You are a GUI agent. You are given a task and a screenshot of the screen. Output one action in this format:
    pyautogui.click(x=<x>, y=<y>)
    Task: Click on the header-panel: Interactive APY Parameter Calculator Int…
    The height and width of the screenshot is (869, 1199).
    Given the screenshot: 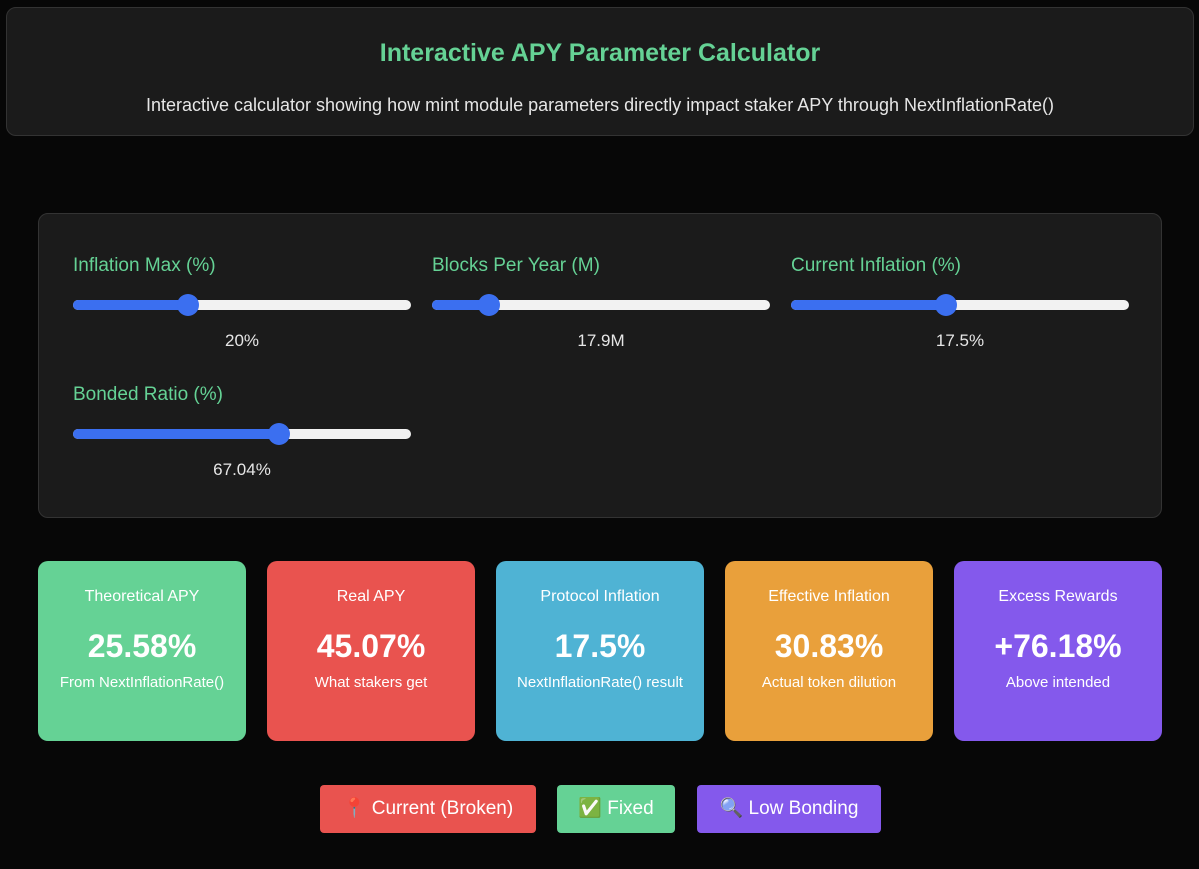 What is the action you would take?
    pyautogui.click(x=600, y=71)
    